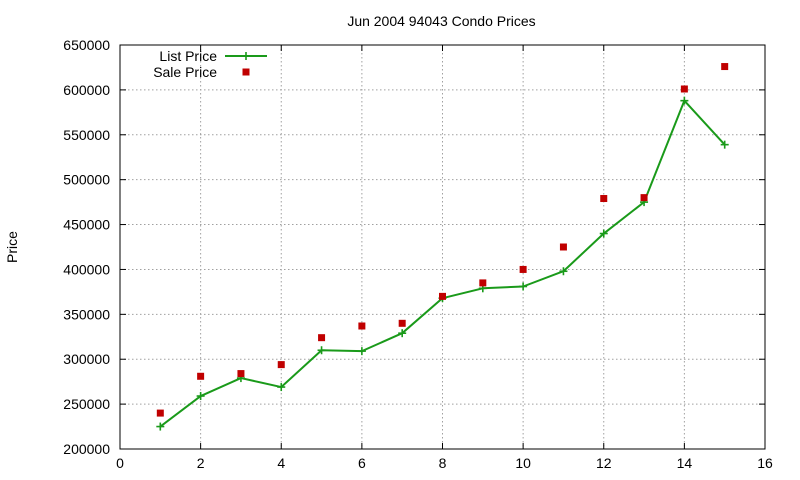 The width and height of the screenshot is (800, 480). I want to click on x-tick-label: 10, so click(523, 463).